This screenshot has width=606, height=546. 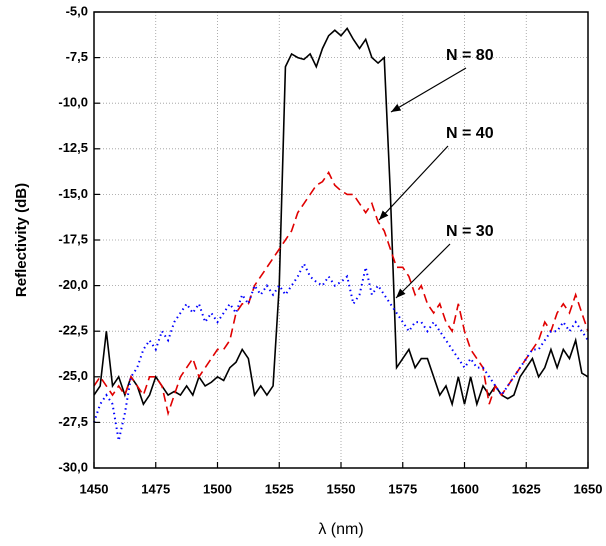 I want to click on y-tick-label: -7,5, so click(x=77, y=56).